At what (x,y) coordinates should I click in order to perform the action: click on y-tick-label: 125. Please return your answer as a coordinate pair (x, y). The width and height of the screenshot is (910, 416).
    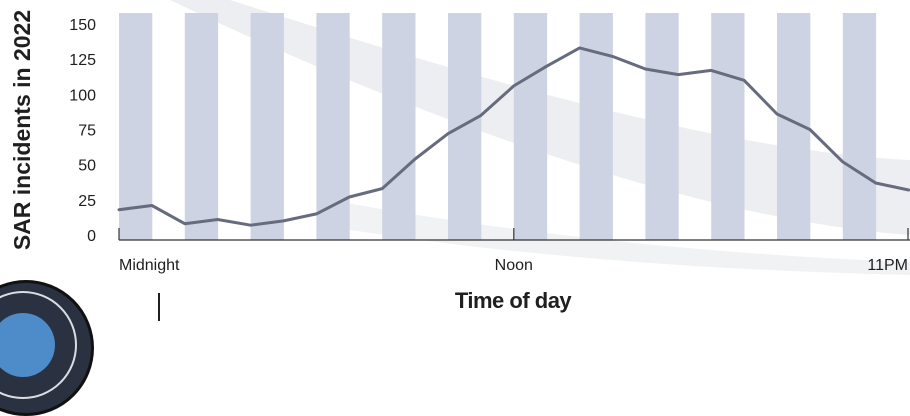
    Looking at the image, I should click on (82, 60).